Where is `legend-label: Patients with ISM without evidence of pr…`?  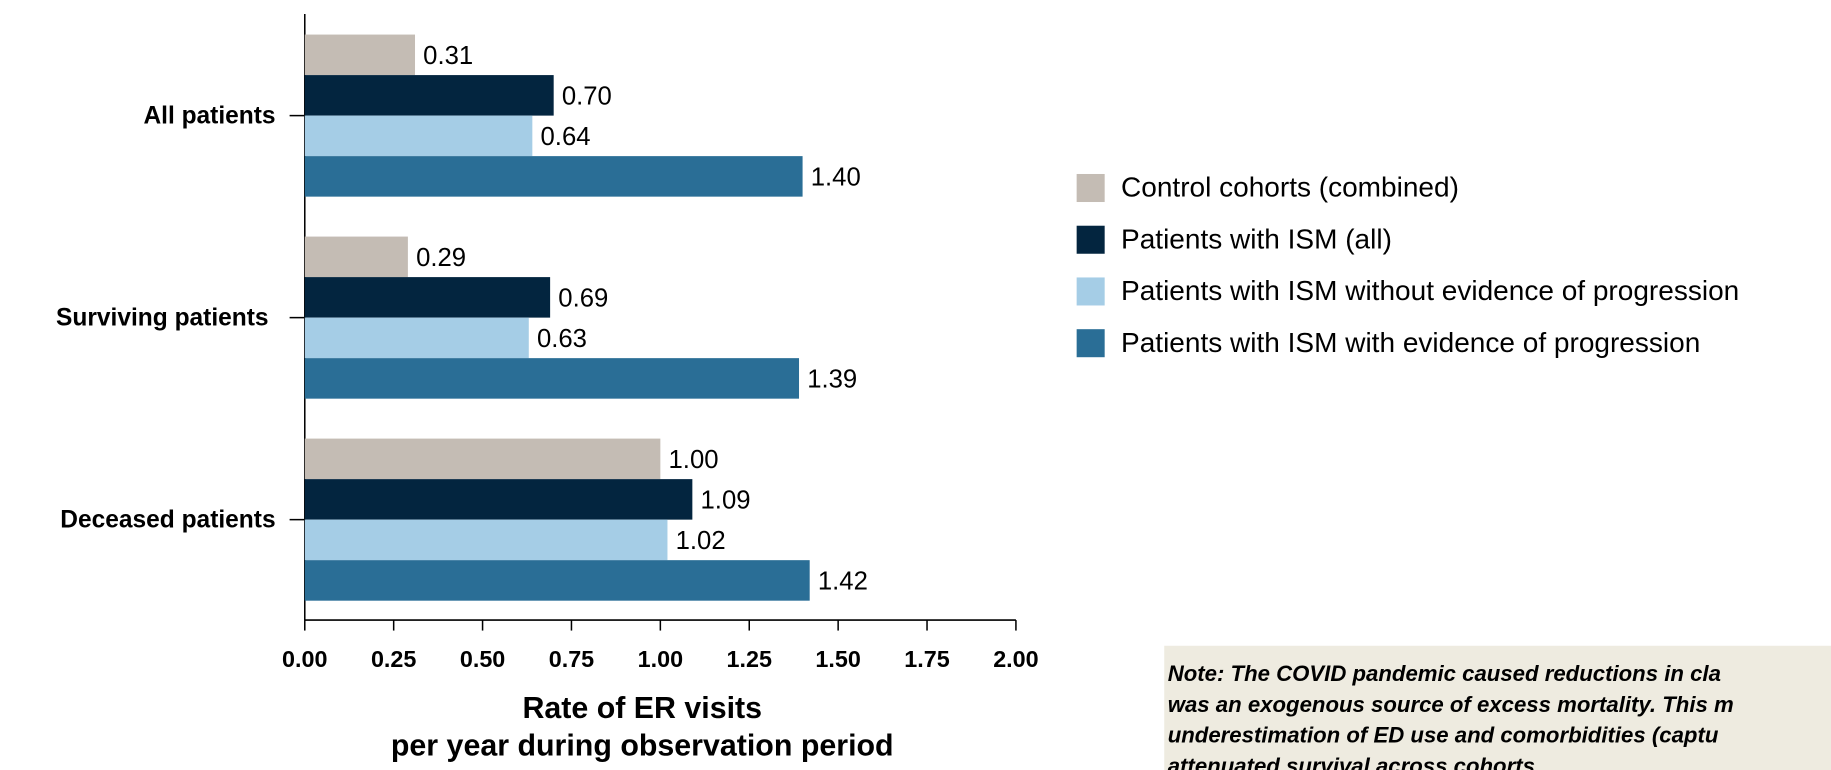
legend-label: Patients with ISM without evidence of pr… is located at coordinates (1430, 290).